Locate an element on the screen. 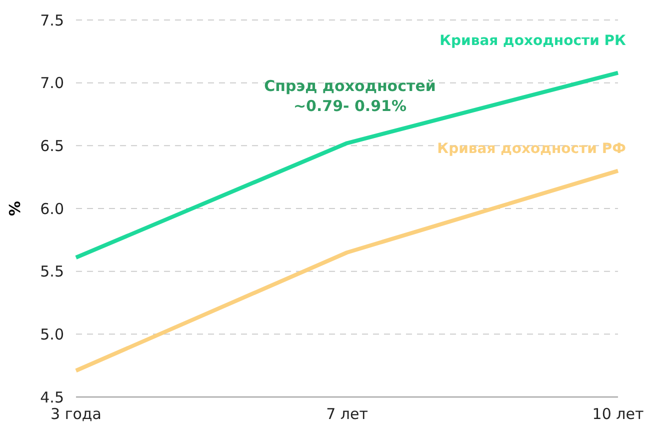  series-label: Кривая доходности РК is located at coordinates (533, 40).